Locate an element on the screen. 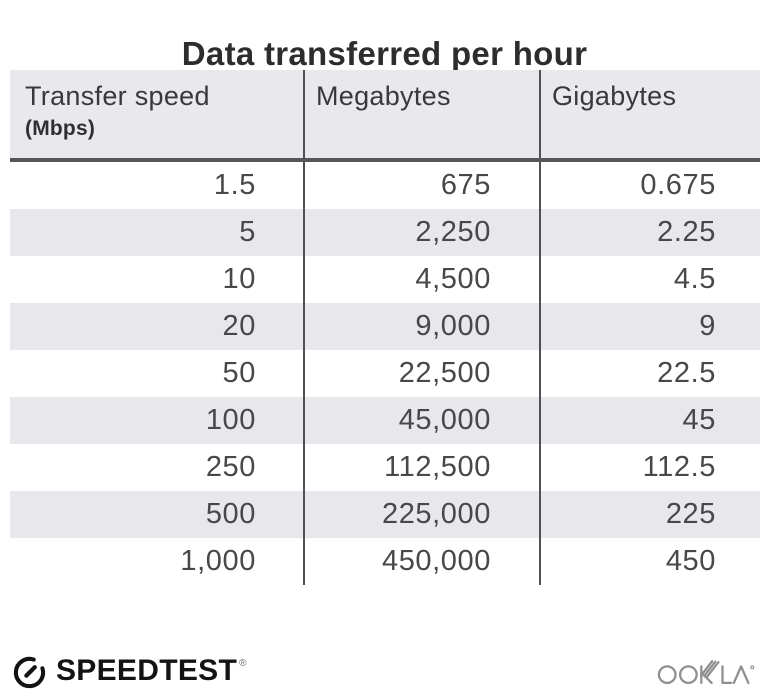  table-row: 250 112,500 112.5 is located at coordinates (385, 467).